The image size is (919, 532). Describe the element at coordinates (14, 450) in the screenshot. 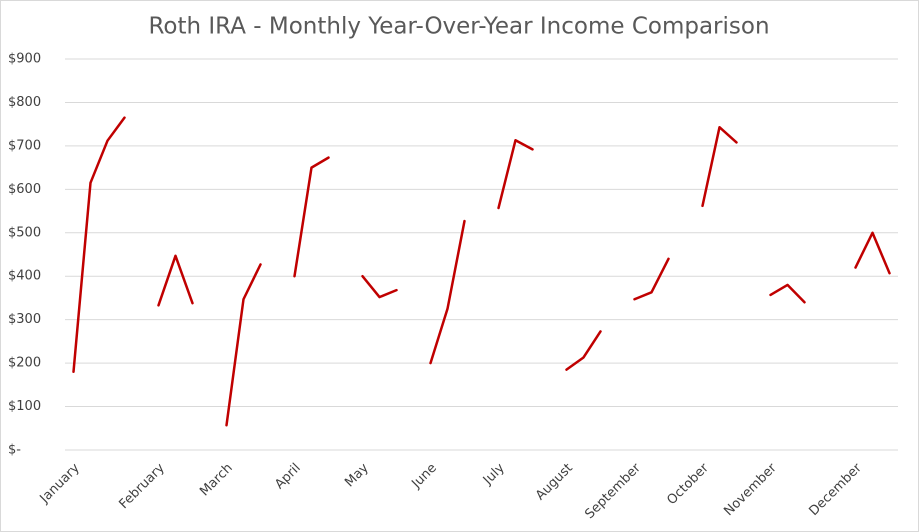

I see `y-tick-label: $-` at that location.